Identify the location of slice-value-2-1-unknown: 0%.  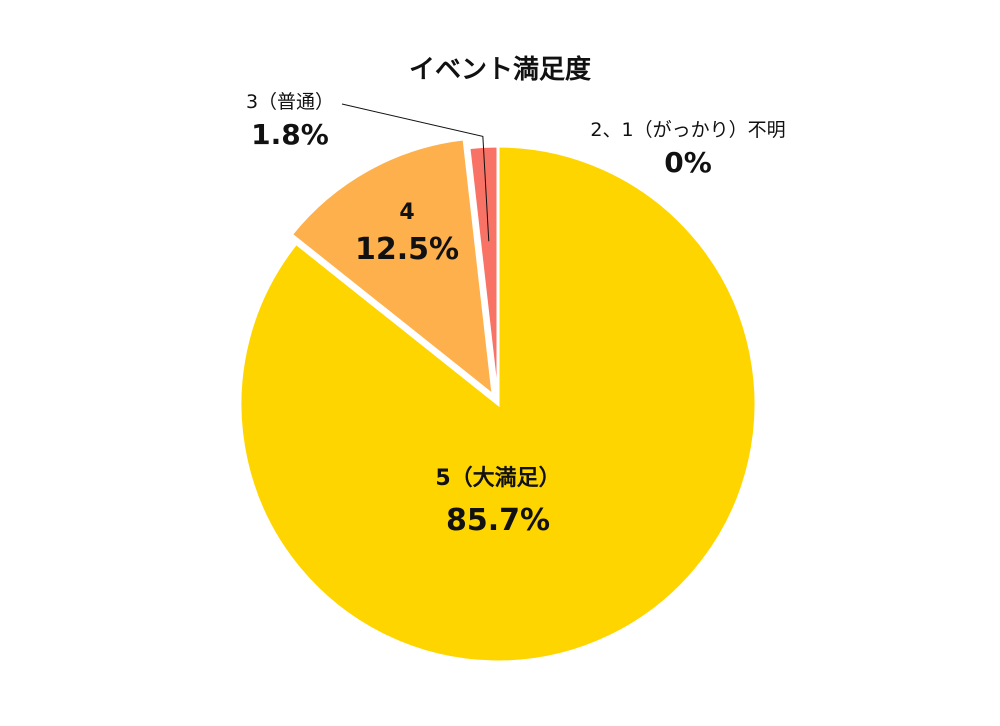
(688, 162).